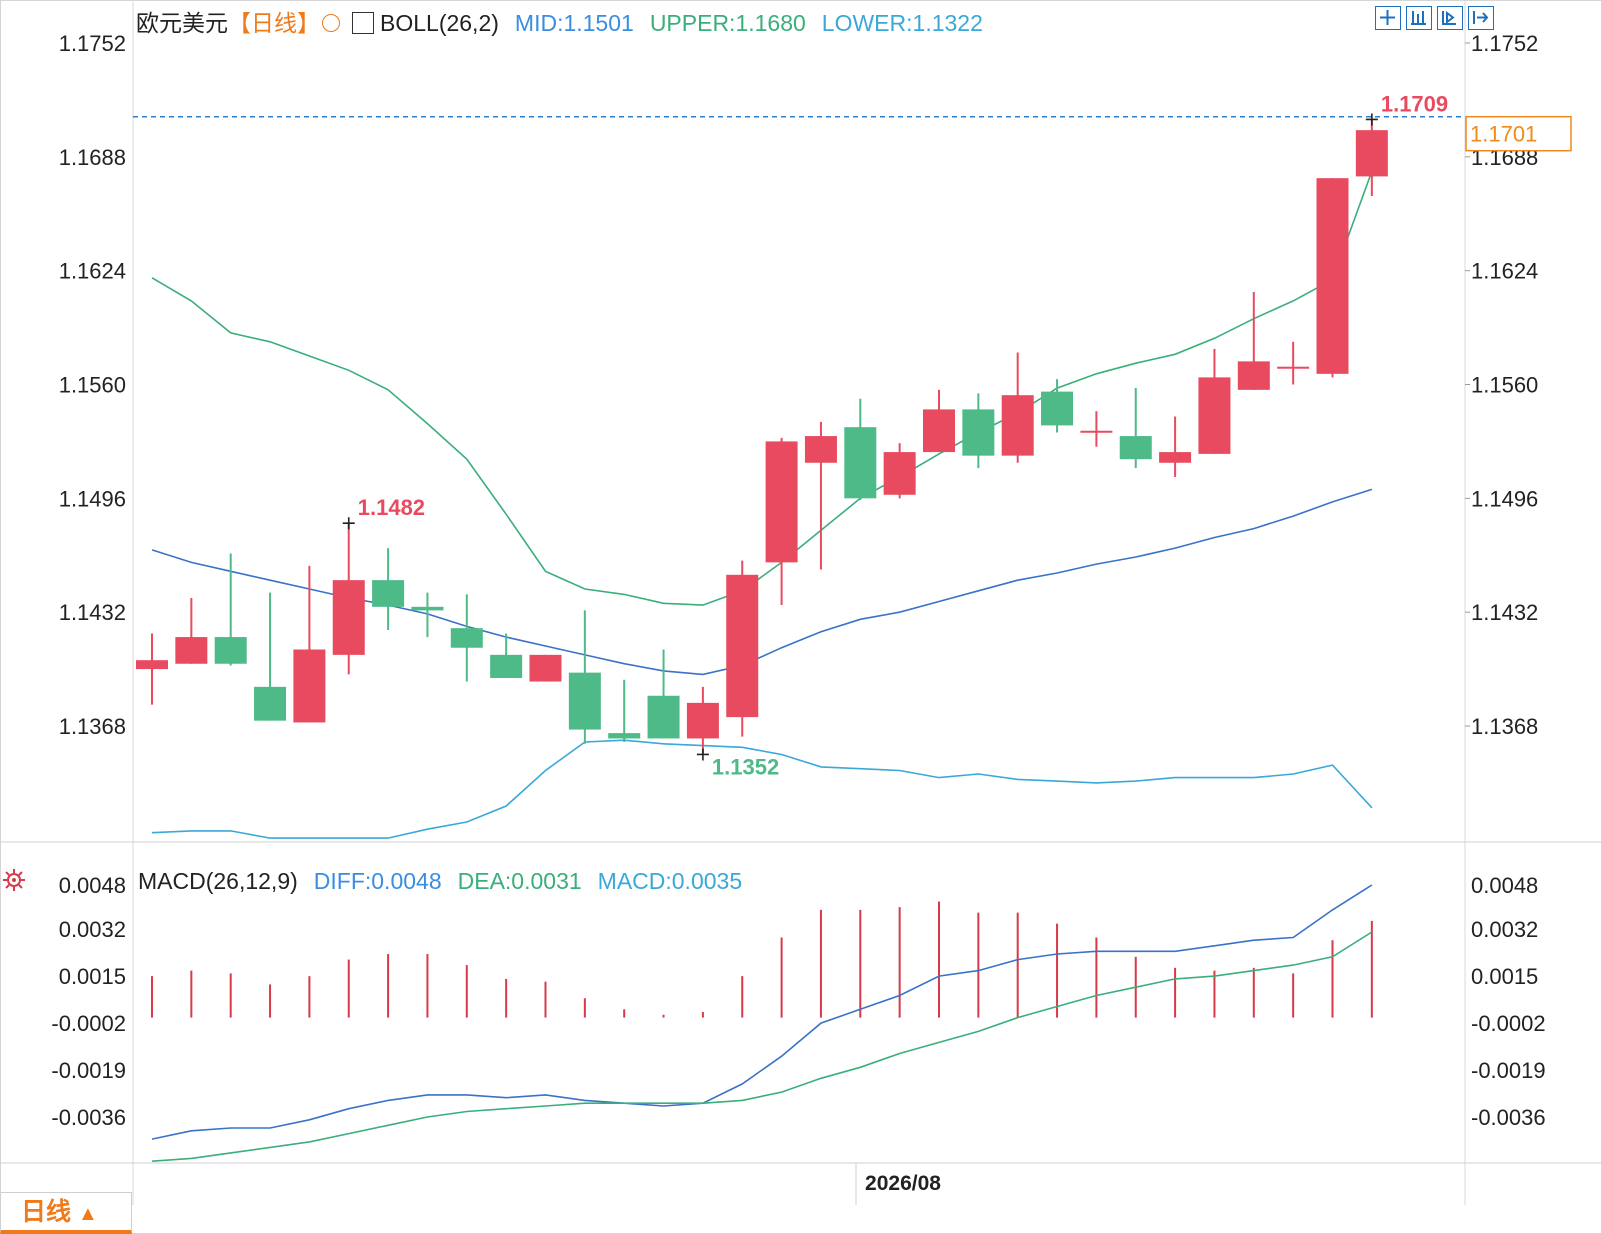  I want to click on extreme-label: 1.1482, so click(391, 507).